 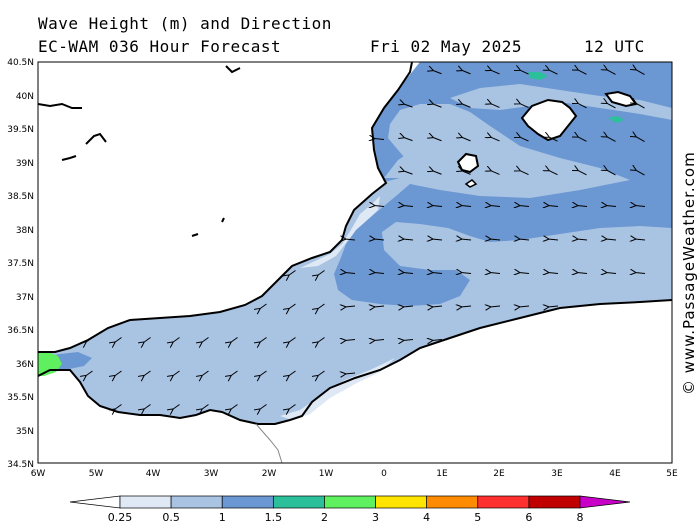 What do you see at coordinates (557, 474) in the screenshot?
I see `lon-label: 3E` at bounding box center [557, 474].